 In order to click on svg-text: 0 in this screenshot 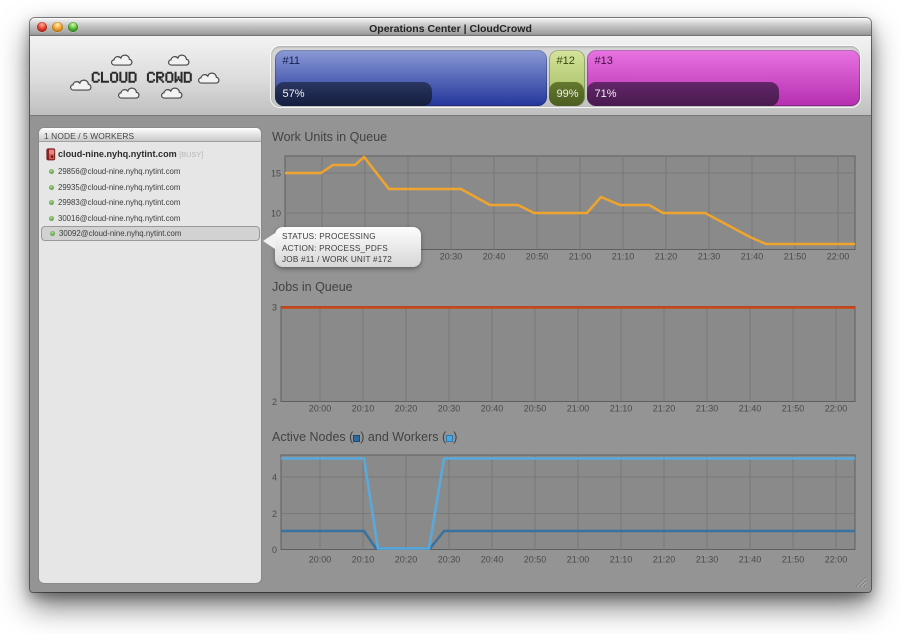, I will do `click(274, 550)`.